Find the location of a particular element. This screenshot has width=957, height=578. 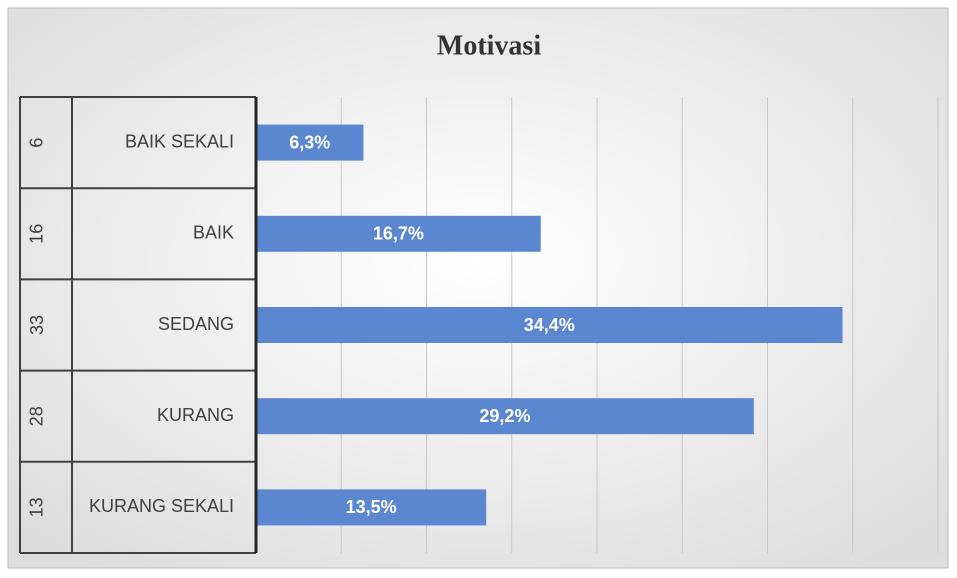

data-label: 6,3% is located at coordinates (309, 142).